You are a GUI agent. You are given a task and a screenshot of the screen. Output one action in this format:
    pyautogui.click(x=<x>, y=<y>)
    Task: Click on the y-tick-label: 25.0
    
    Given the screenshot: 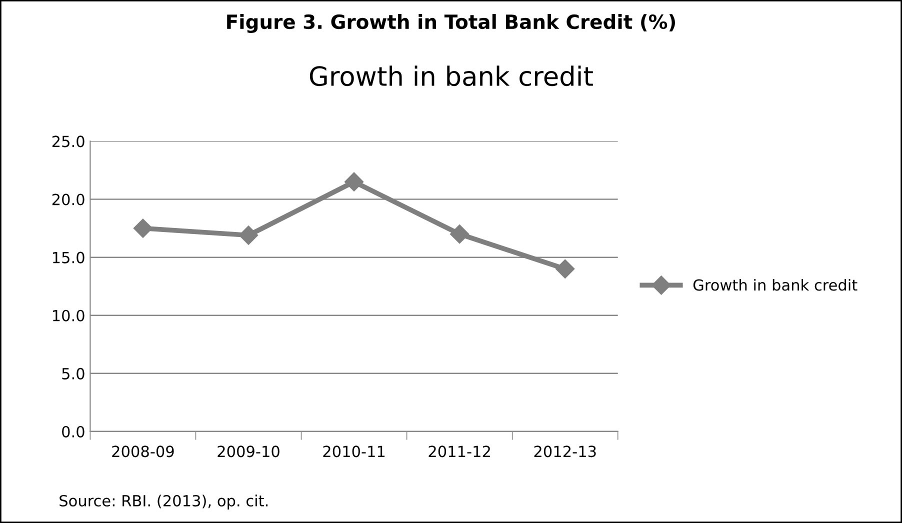 What is the action you would take?
    pyautogui.click(x=68, y=142)
    